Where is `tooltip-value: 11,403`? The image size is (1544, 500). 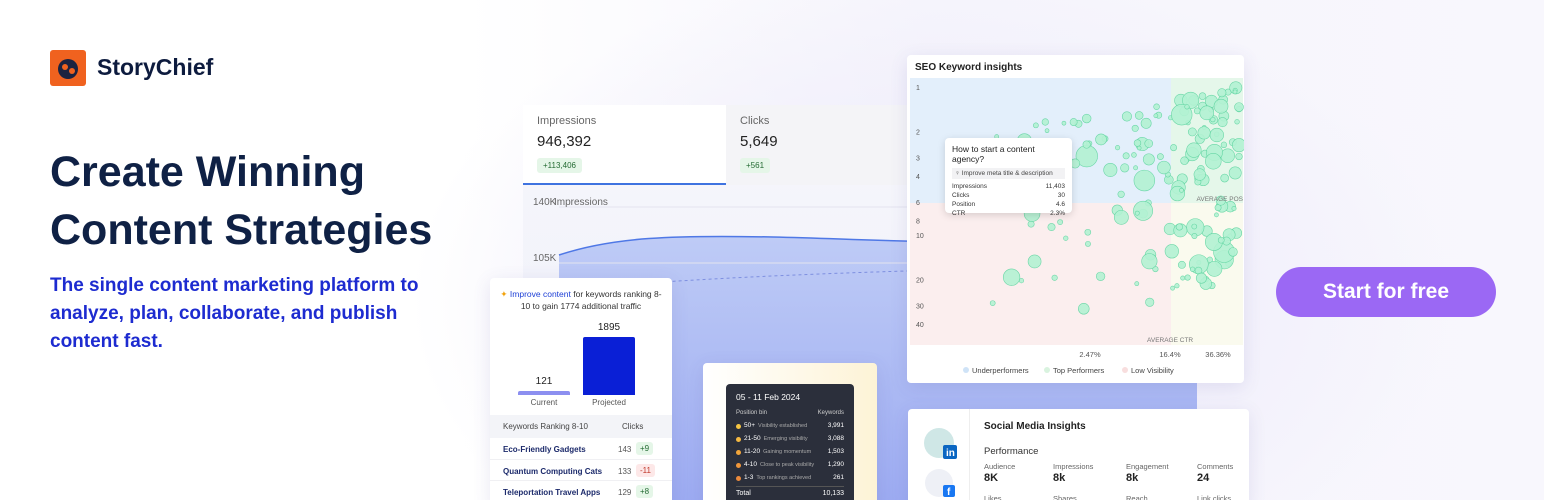
tooltip-value: 11,403 is located at coordinates (1055, 186).